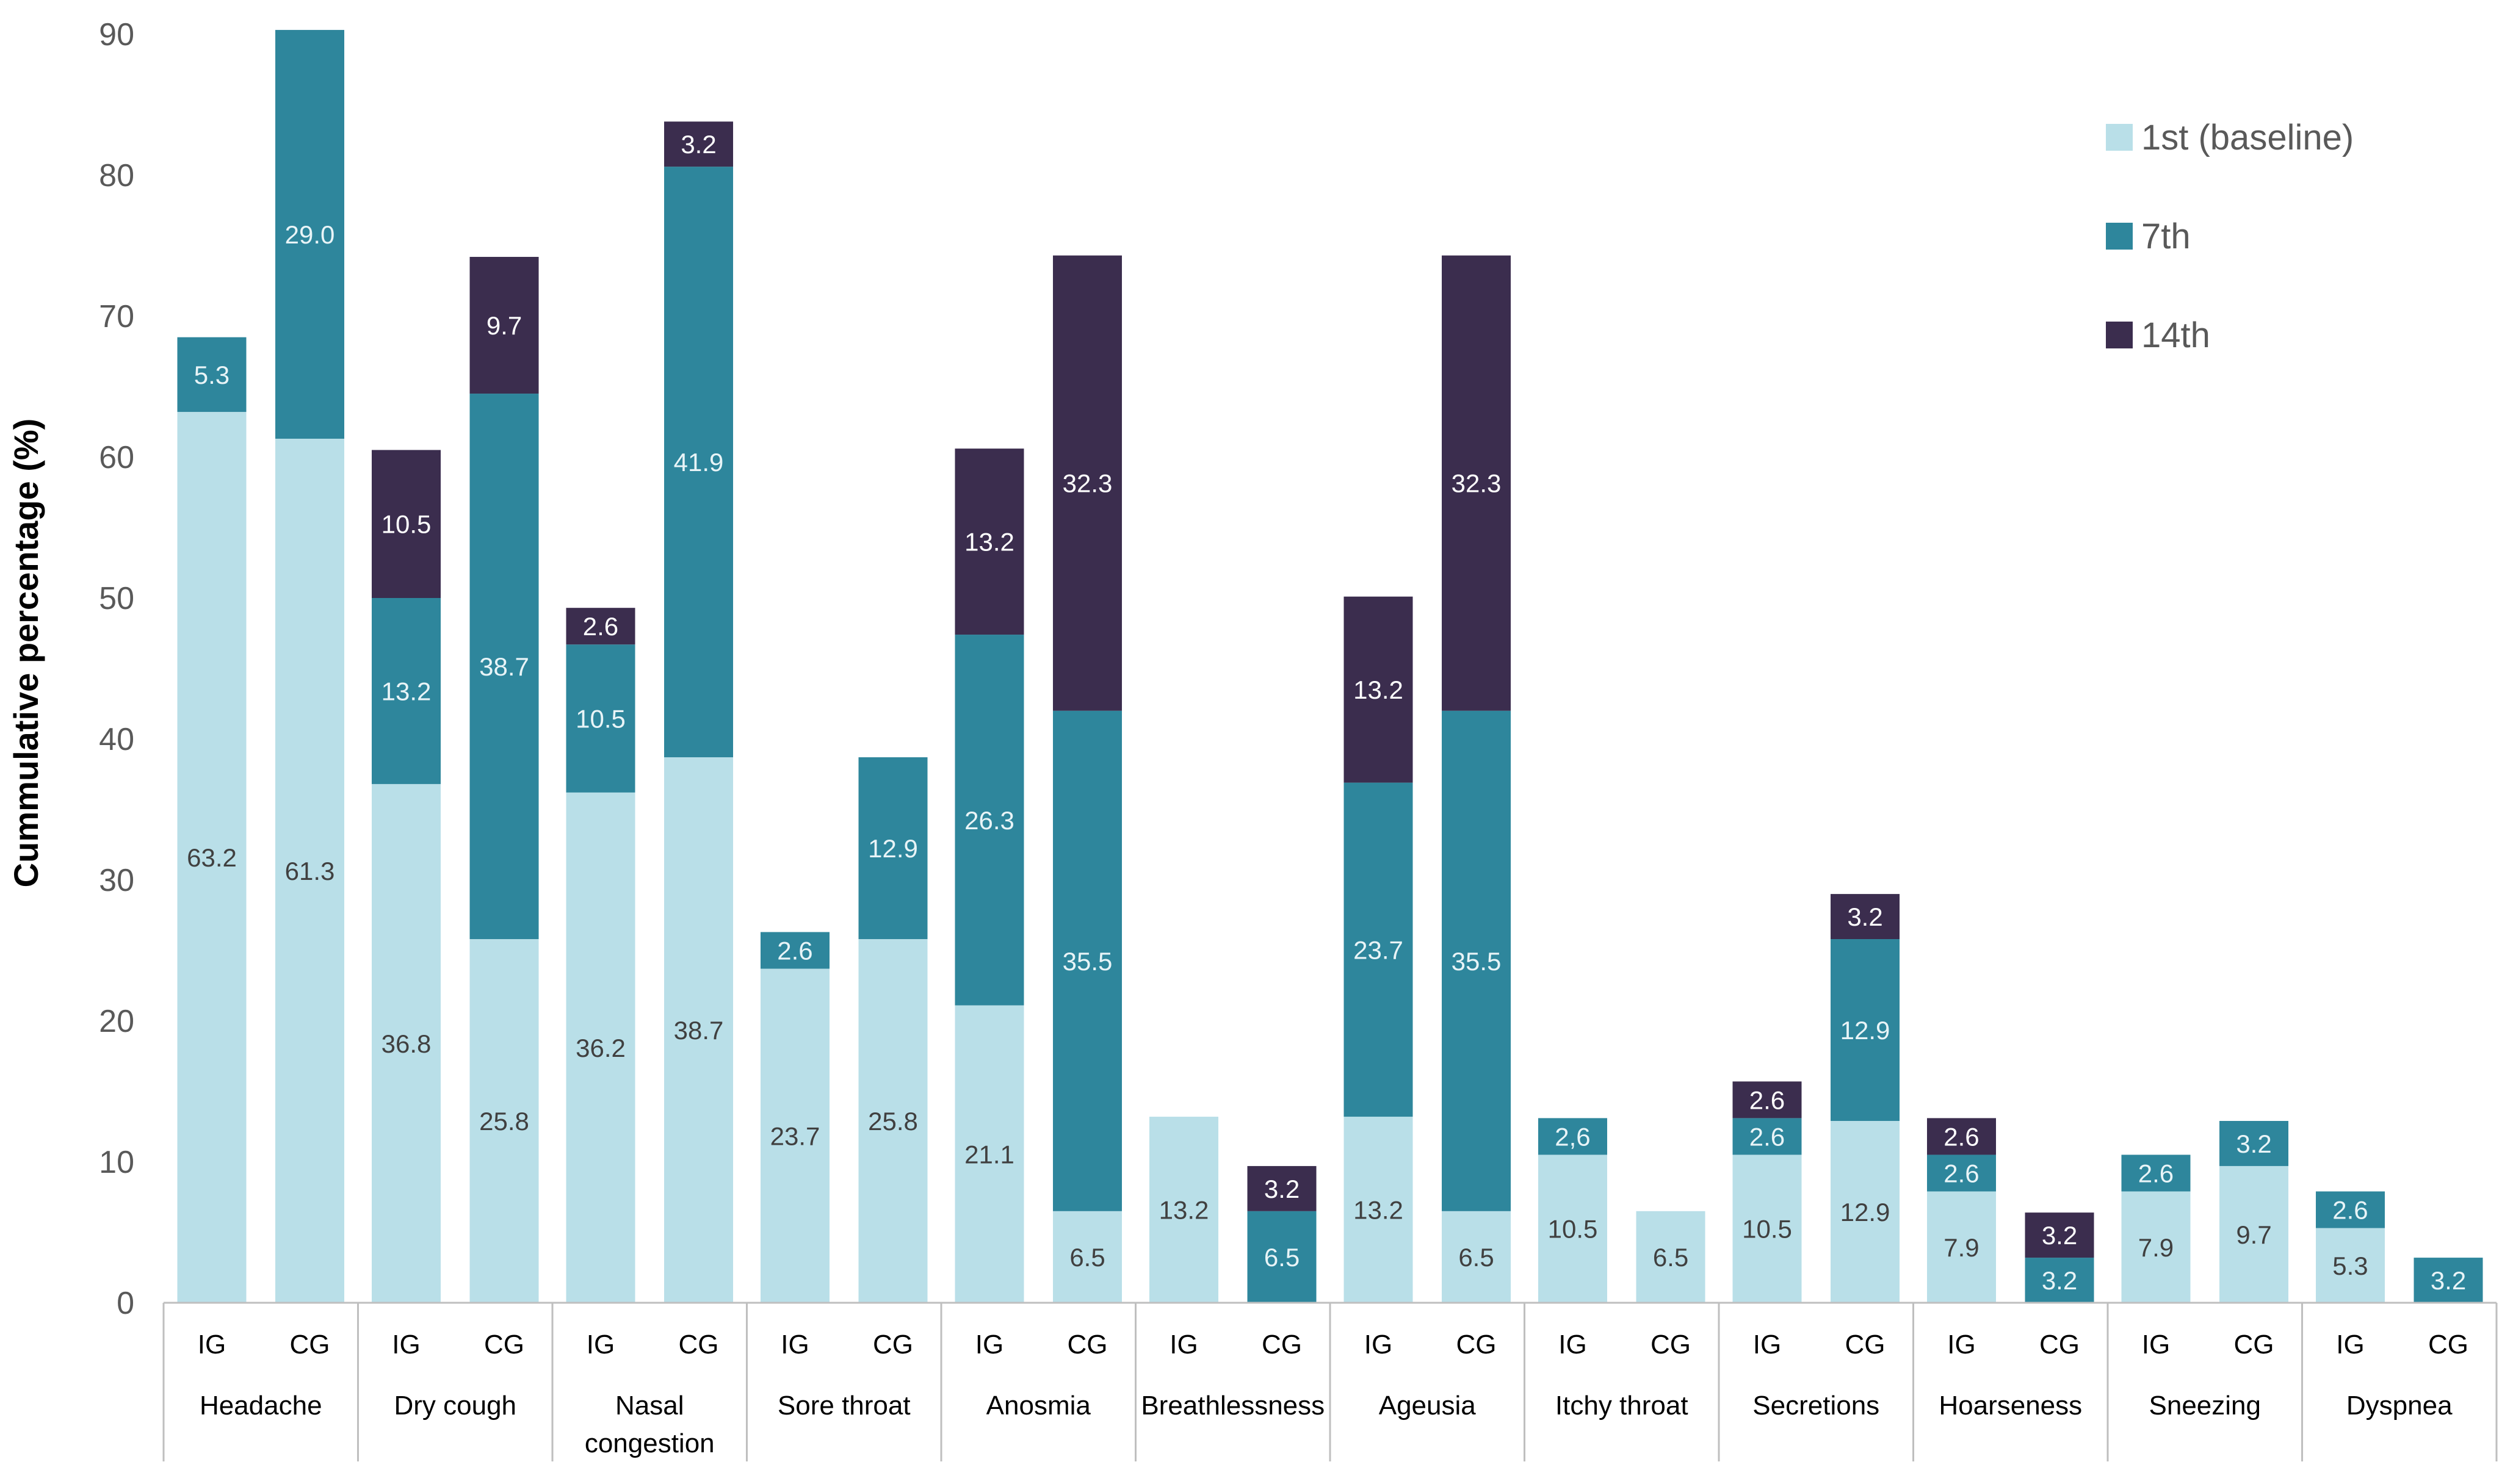 Image resolution: width=2513 pixels, height=1484 pixels. I want to click on x-category-label-line: Sneezing, so click(2205, 1406).